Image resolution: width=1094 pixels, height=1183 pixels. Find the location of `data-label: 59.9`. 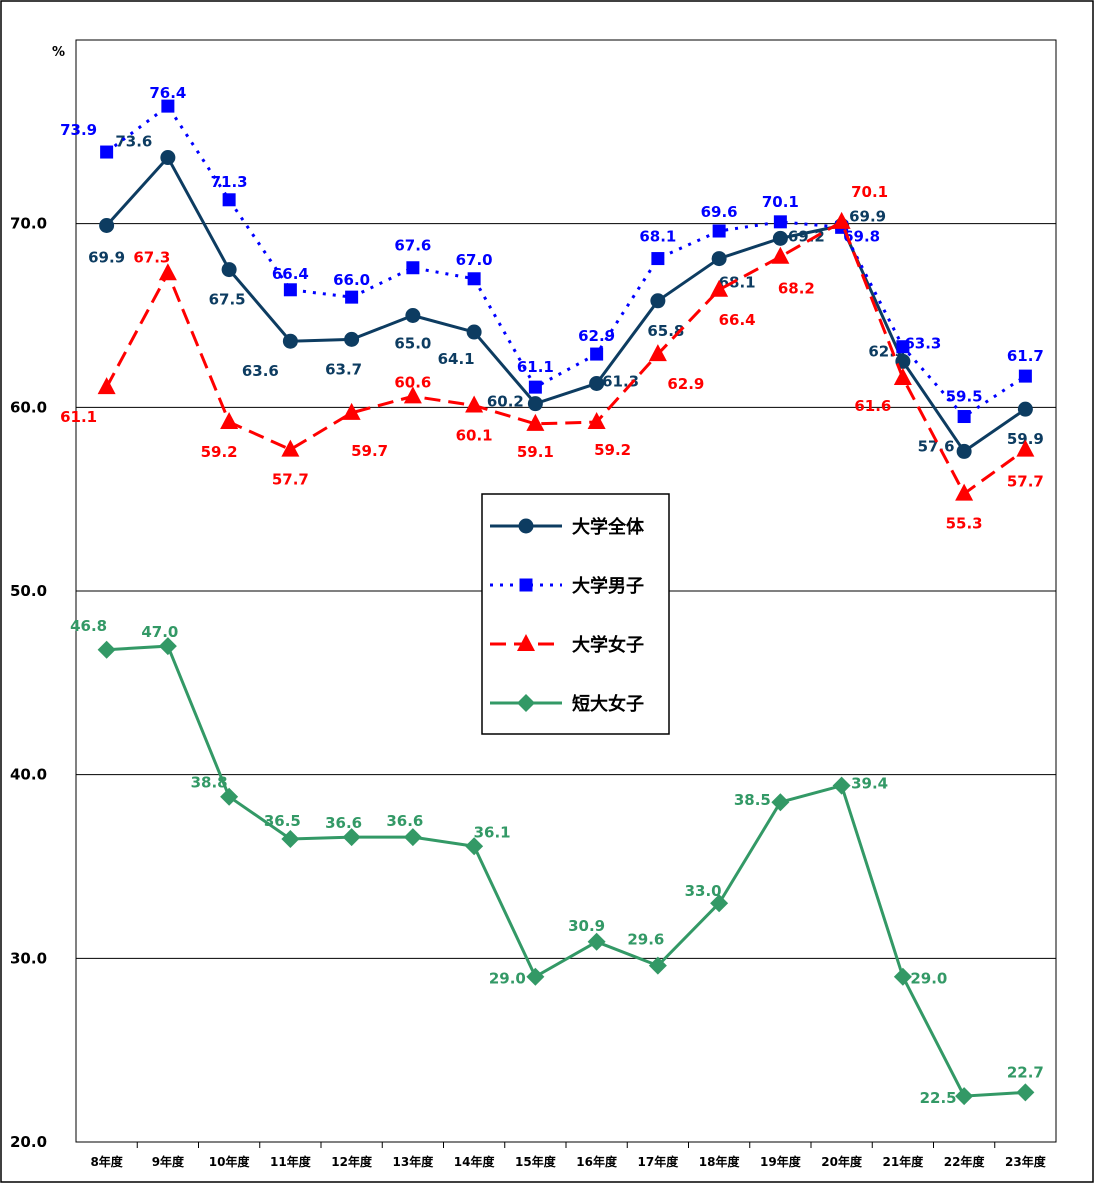

data-label: 59.9 is located at coordinates (1025, 439).